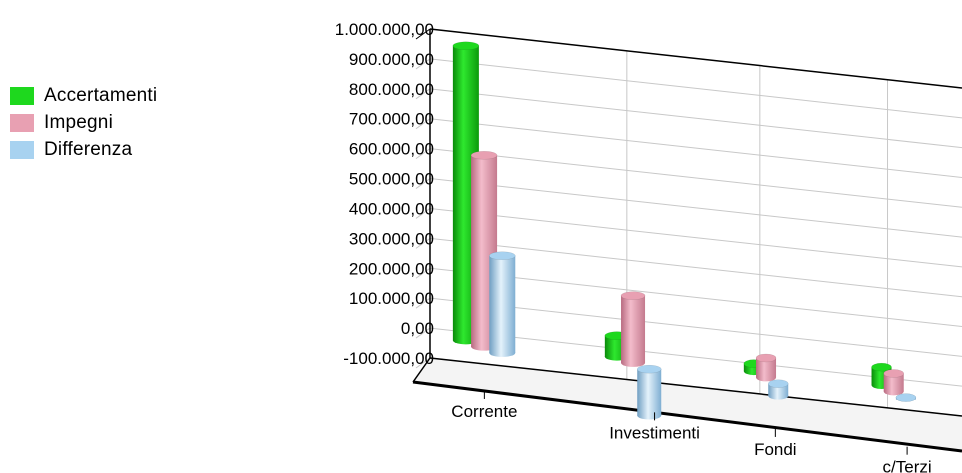 The width and height of the screenshot is (962, 473). I want to click on y-tick-label: 900.000,00, so click(391, 59).